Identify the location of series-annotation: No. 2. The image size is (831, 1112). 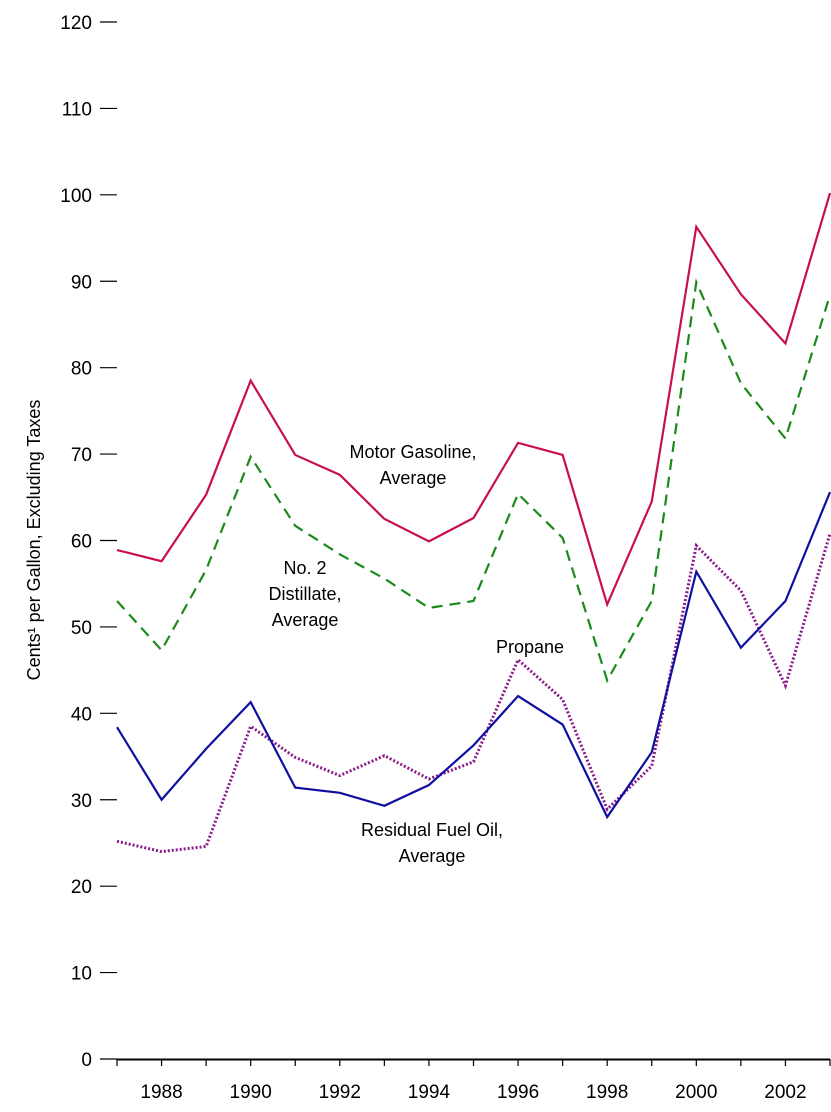
(304, 568).